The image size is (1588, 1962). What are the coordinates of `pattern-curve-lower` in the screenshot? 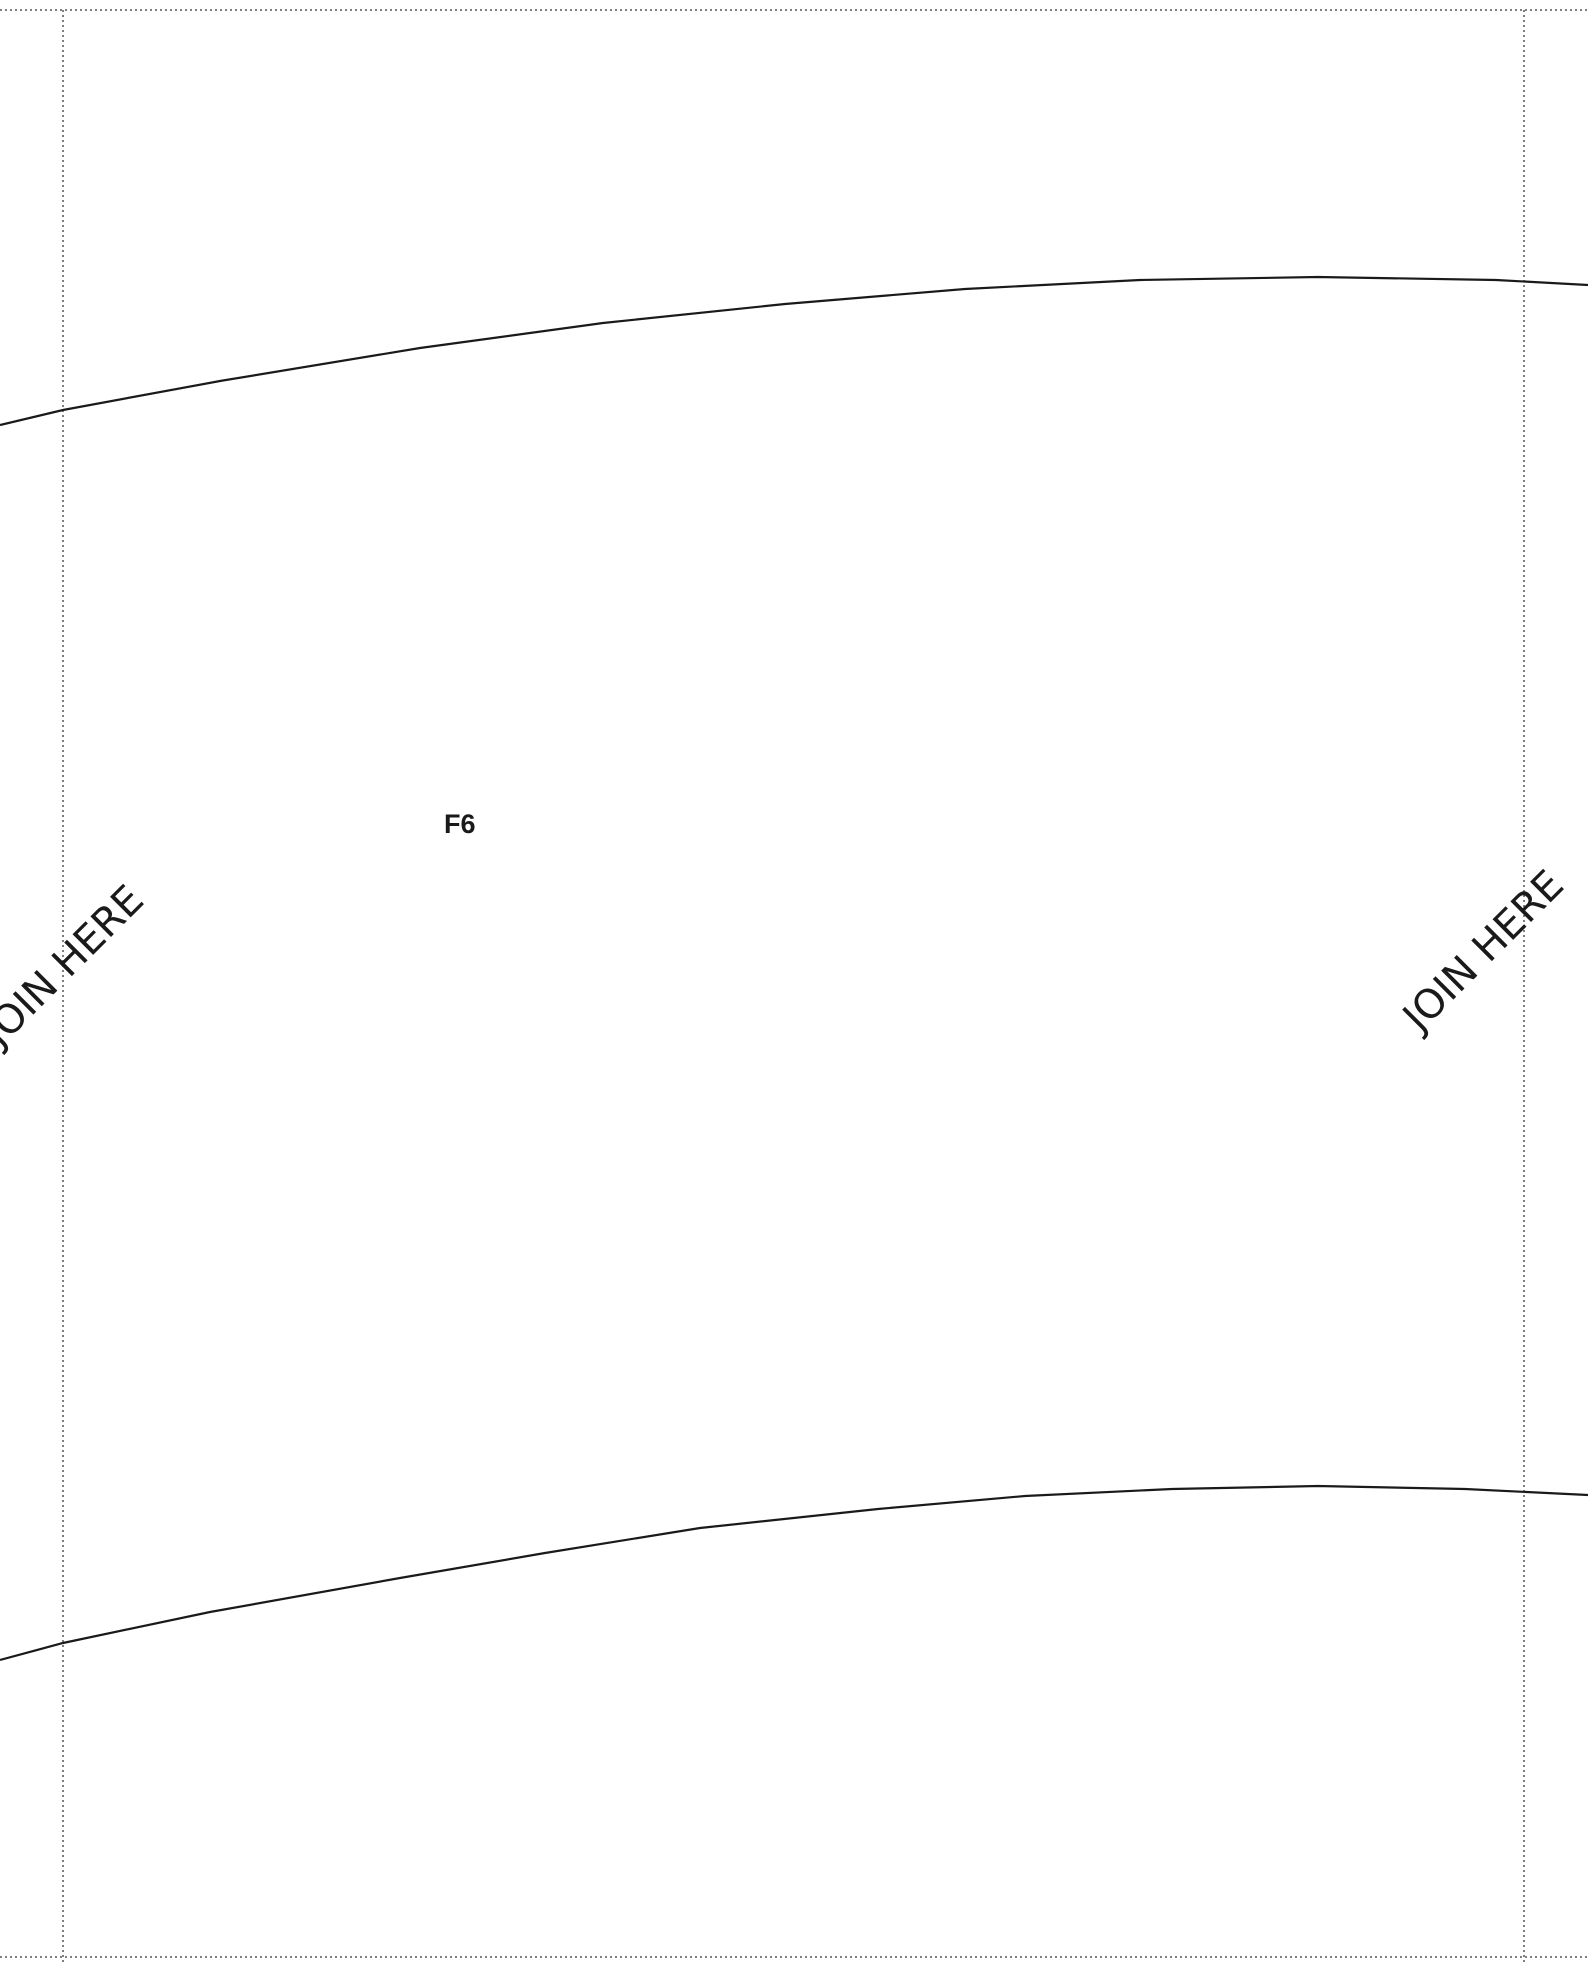 It's located at (794, 1573).